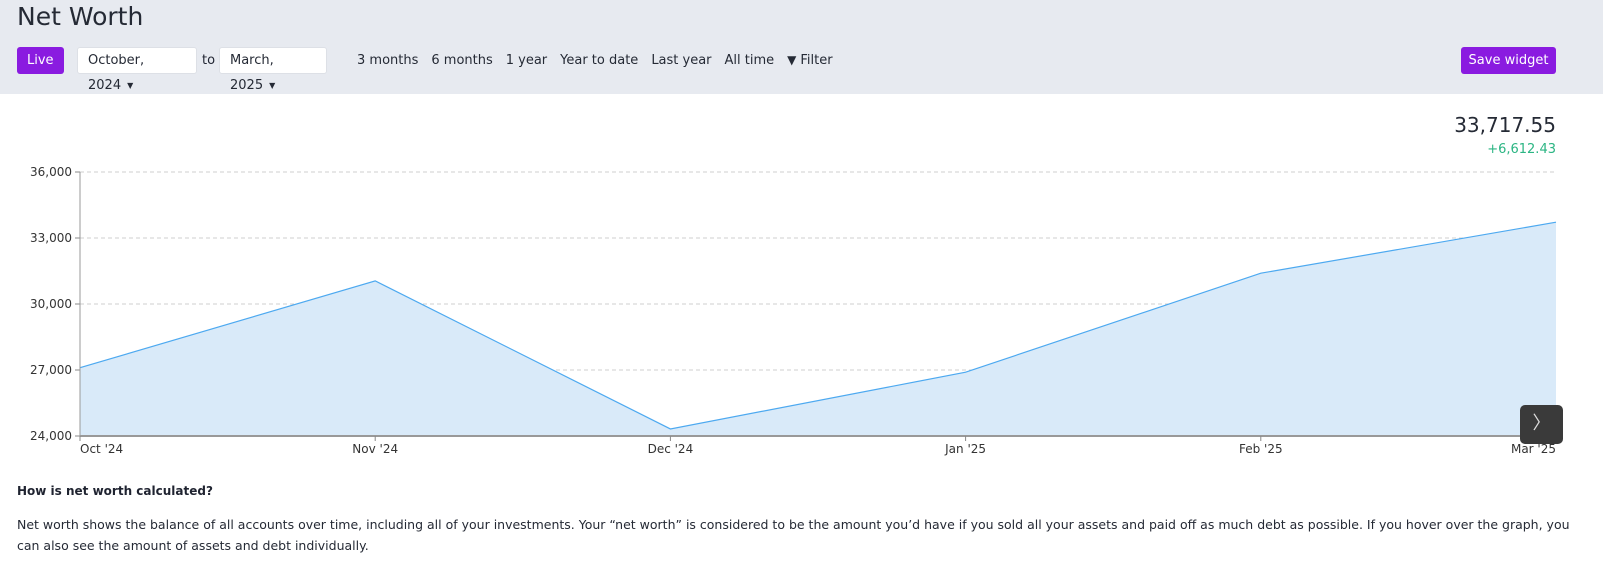 The image size is (1603, 588). Describe the element at coordinates (1261, 449) in the screenshot. I see `x-tick-label: Feb '25` at that location.